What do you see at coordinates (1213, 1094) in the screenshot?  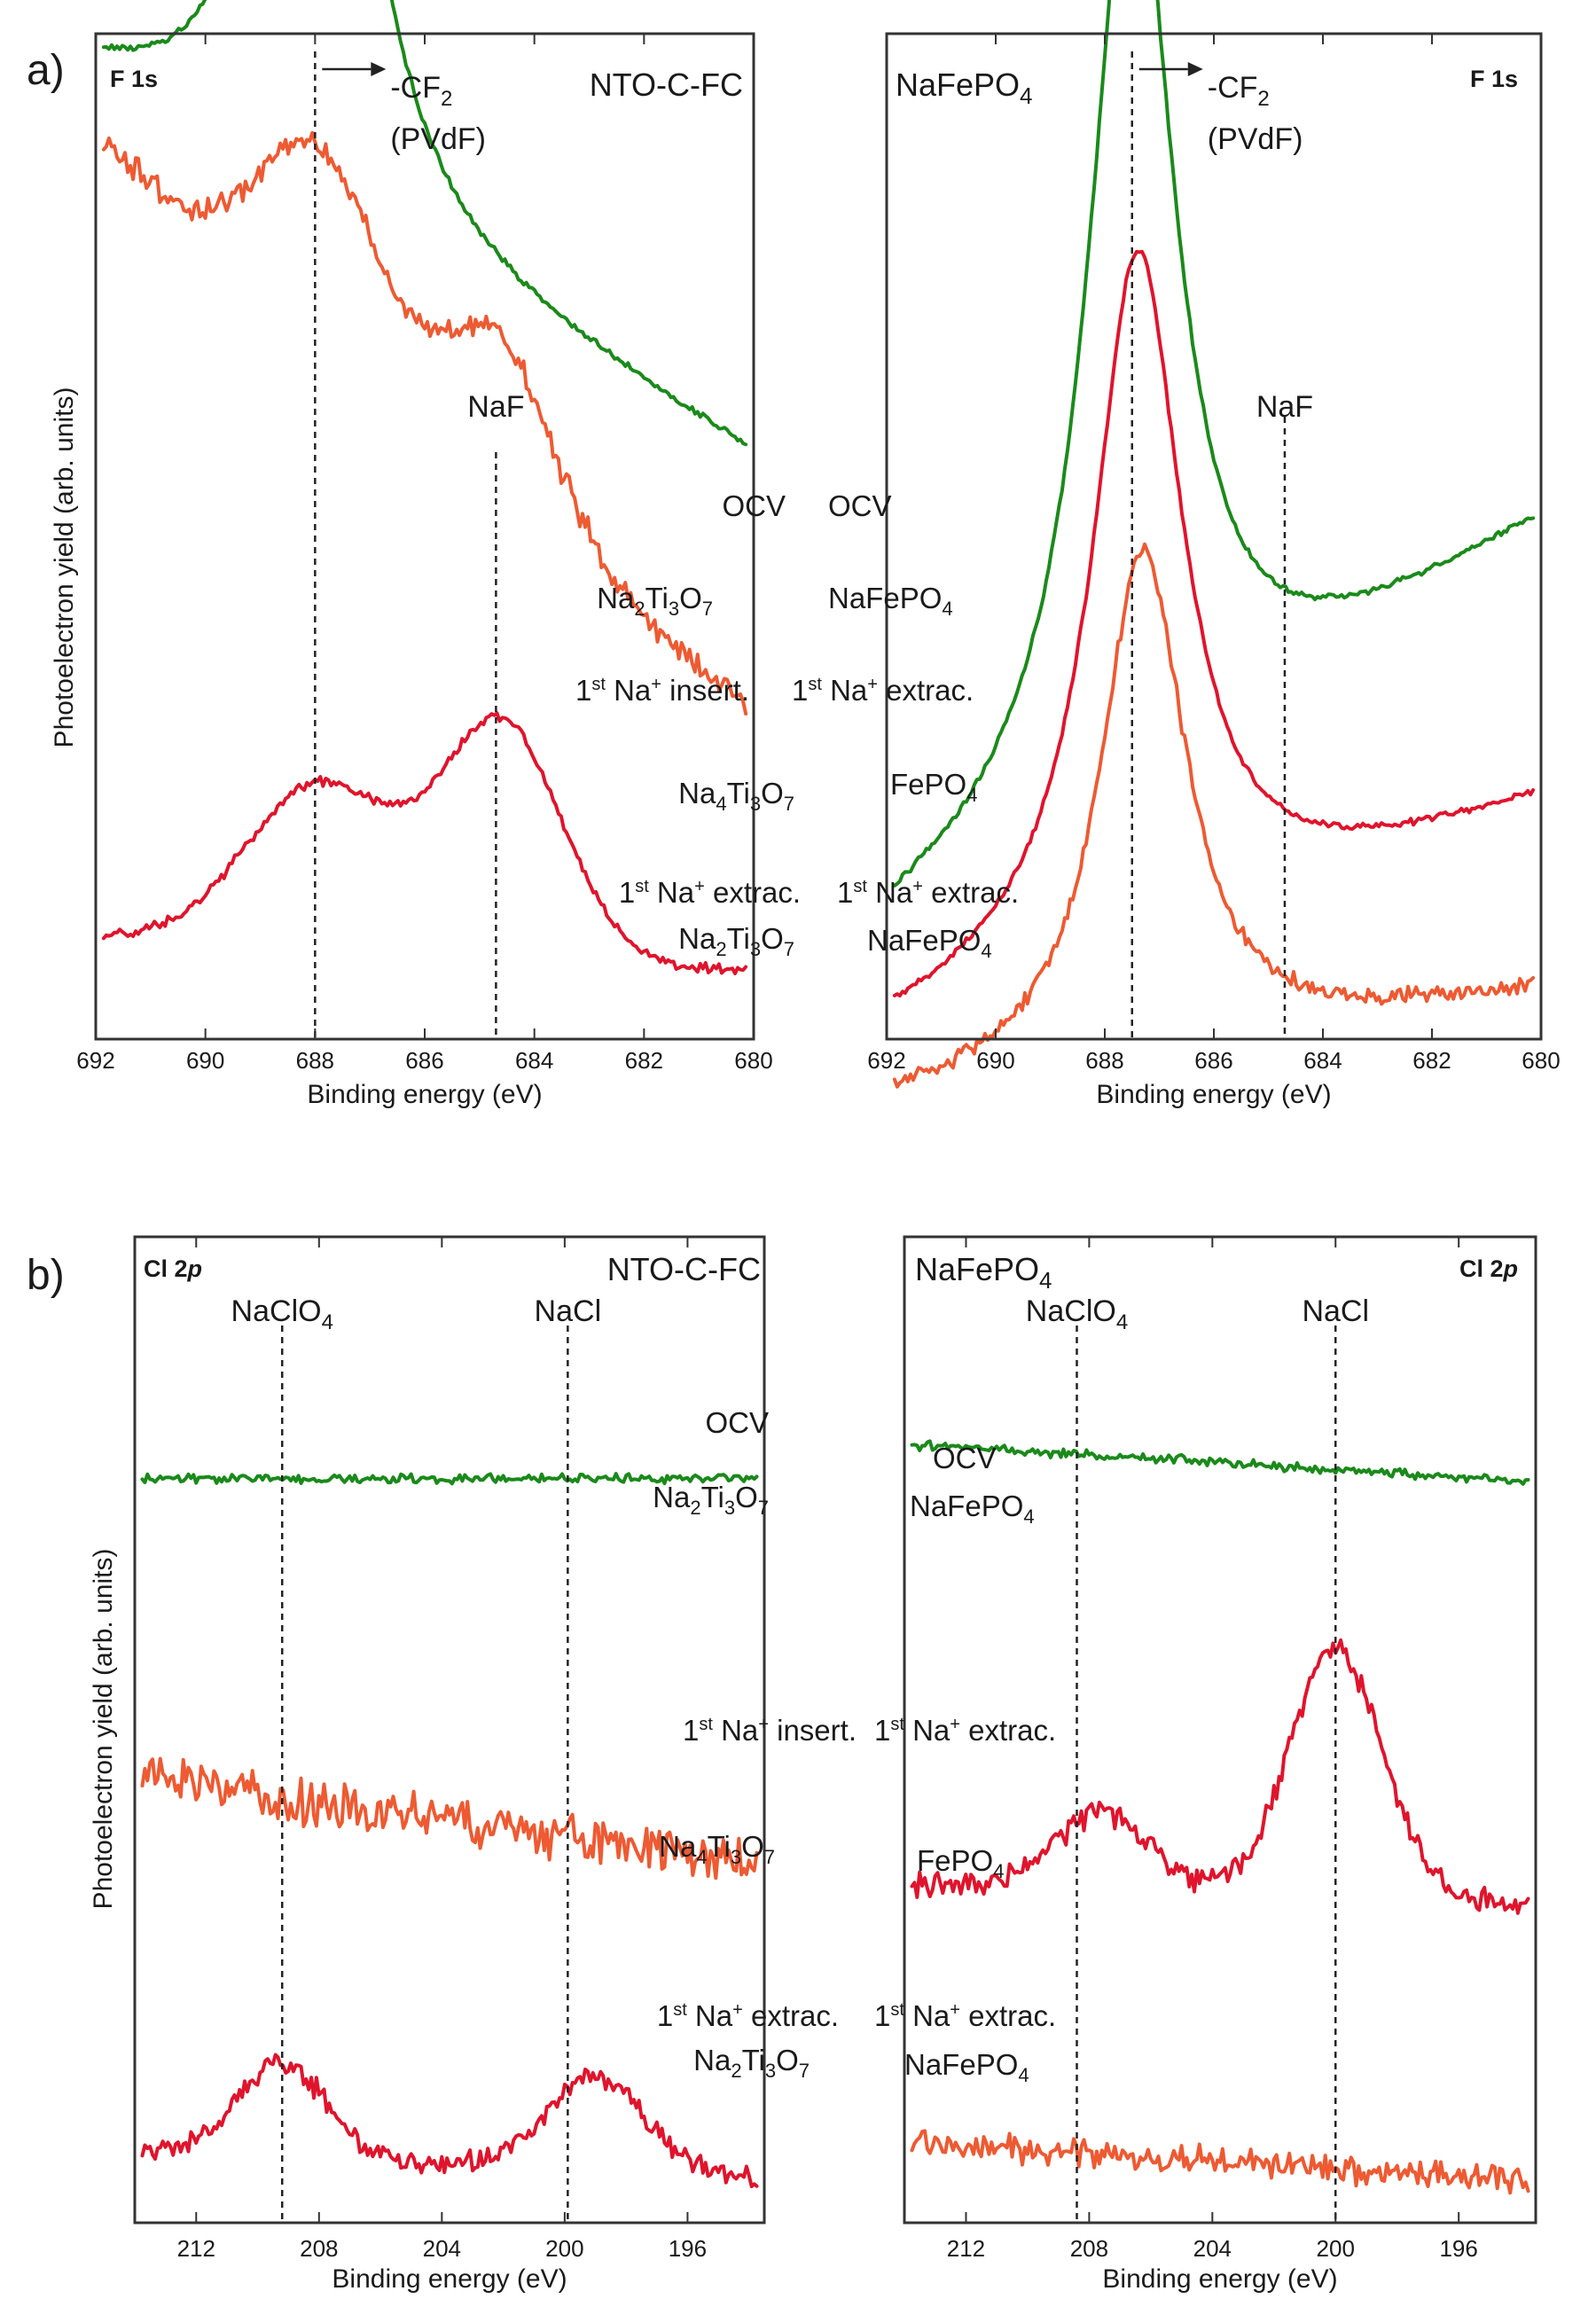 I see `f1s-nafepo4-x-axis-label: Binding energy (eV)` at bounding box center [1213, 1094].